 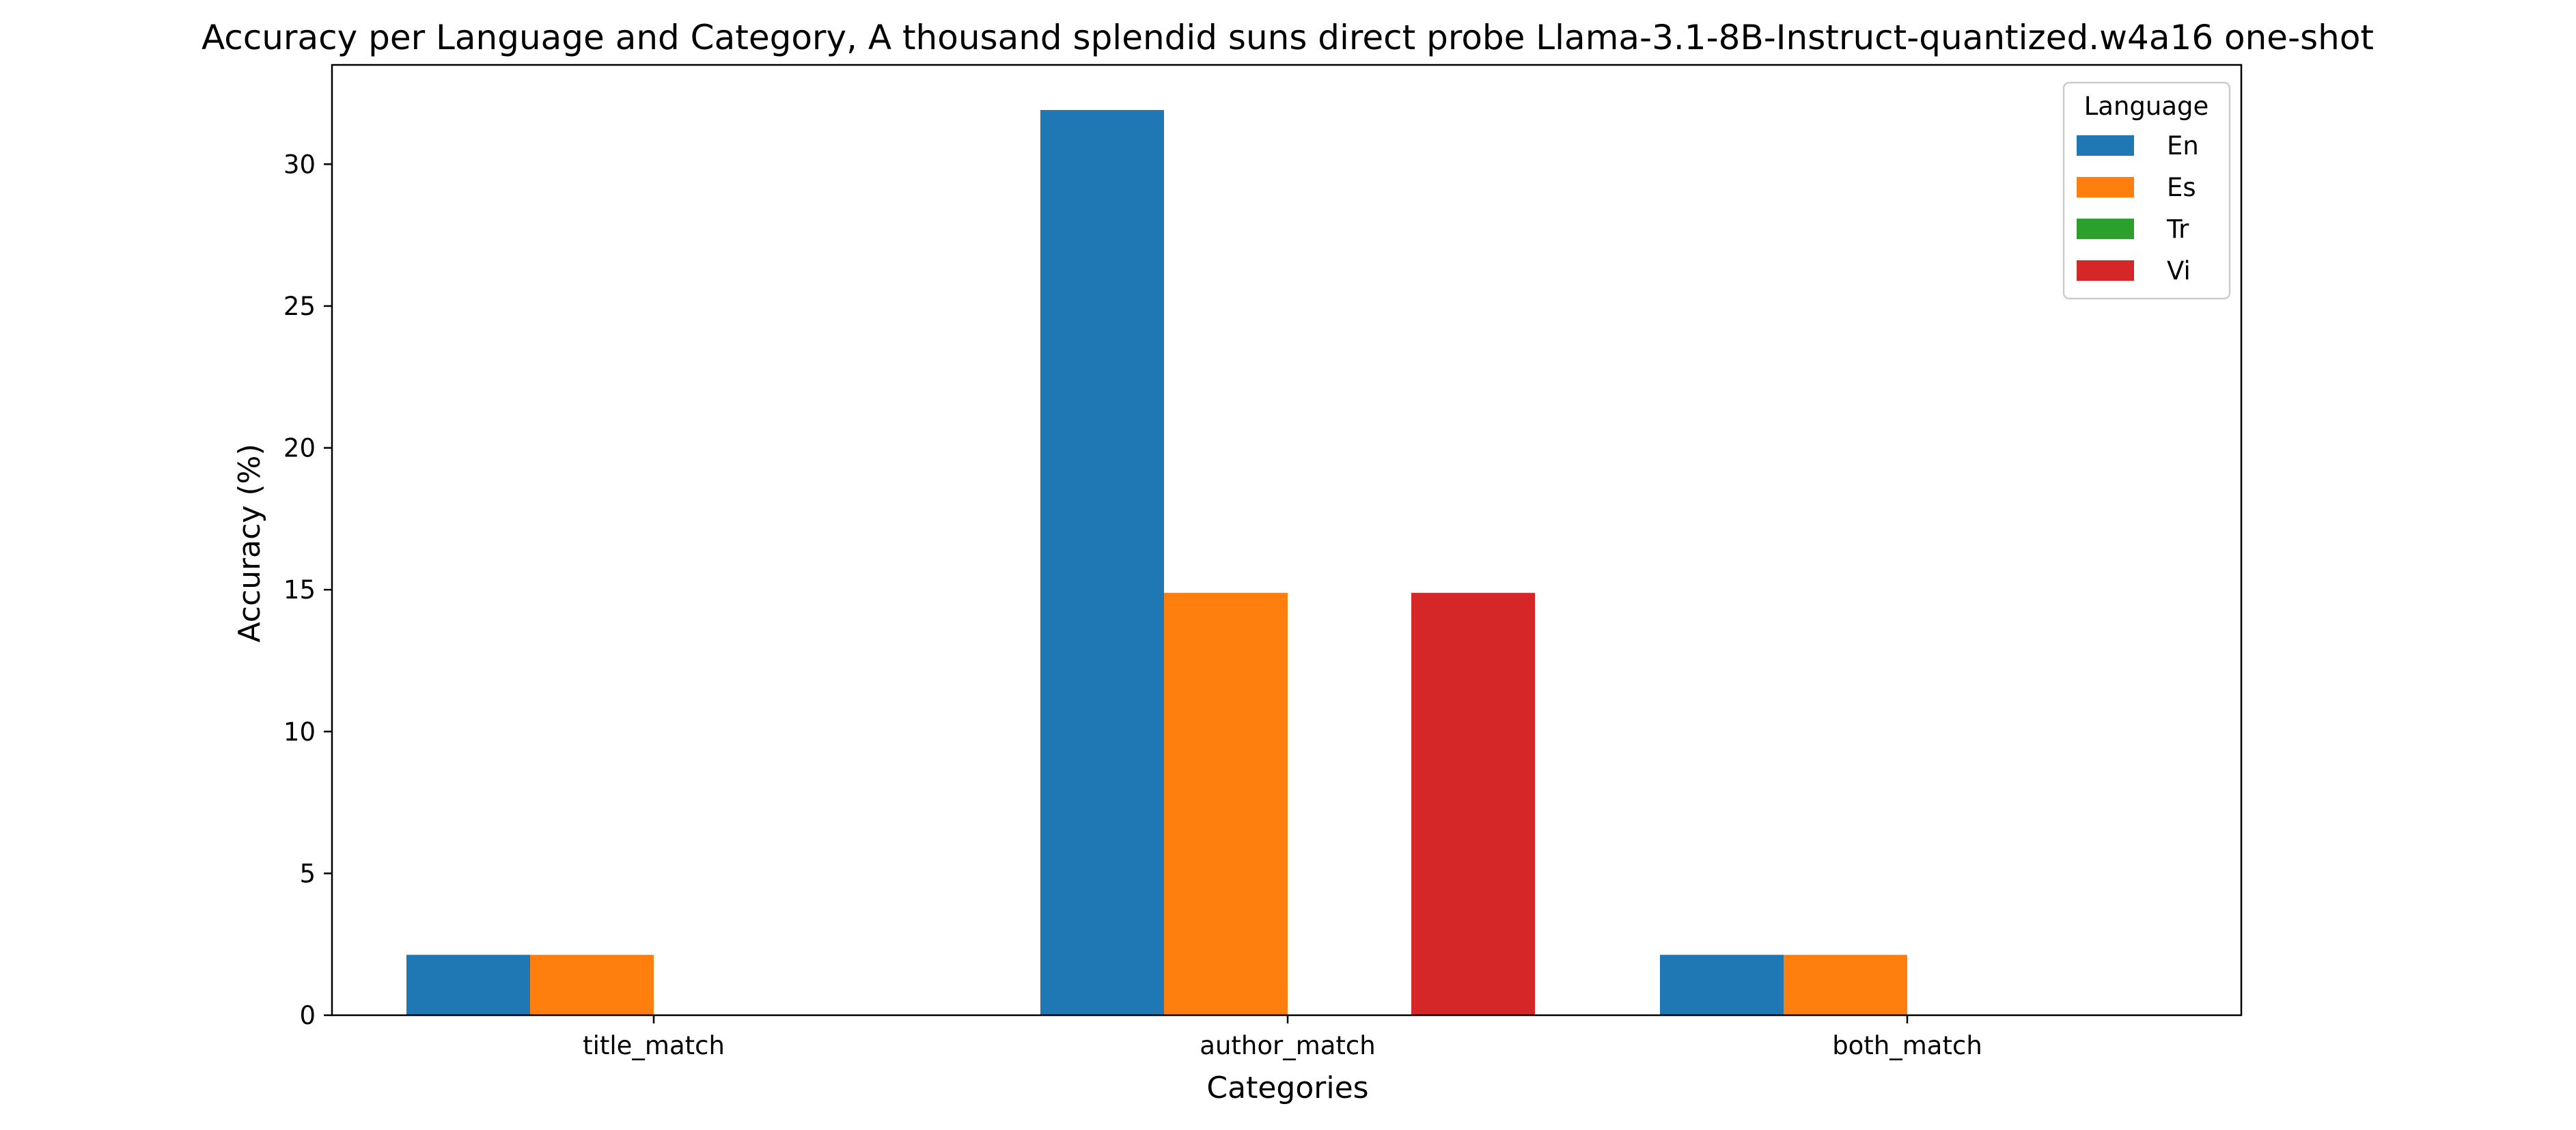 I want to click on y-tick-label: 5, so click(x=307, y=874).